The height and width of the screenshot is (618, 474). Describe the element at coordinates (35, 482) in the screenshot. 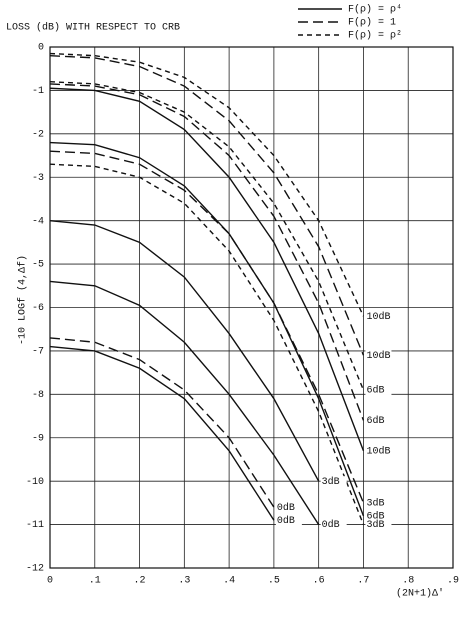

I see `y-tick-label: -10` at that location.